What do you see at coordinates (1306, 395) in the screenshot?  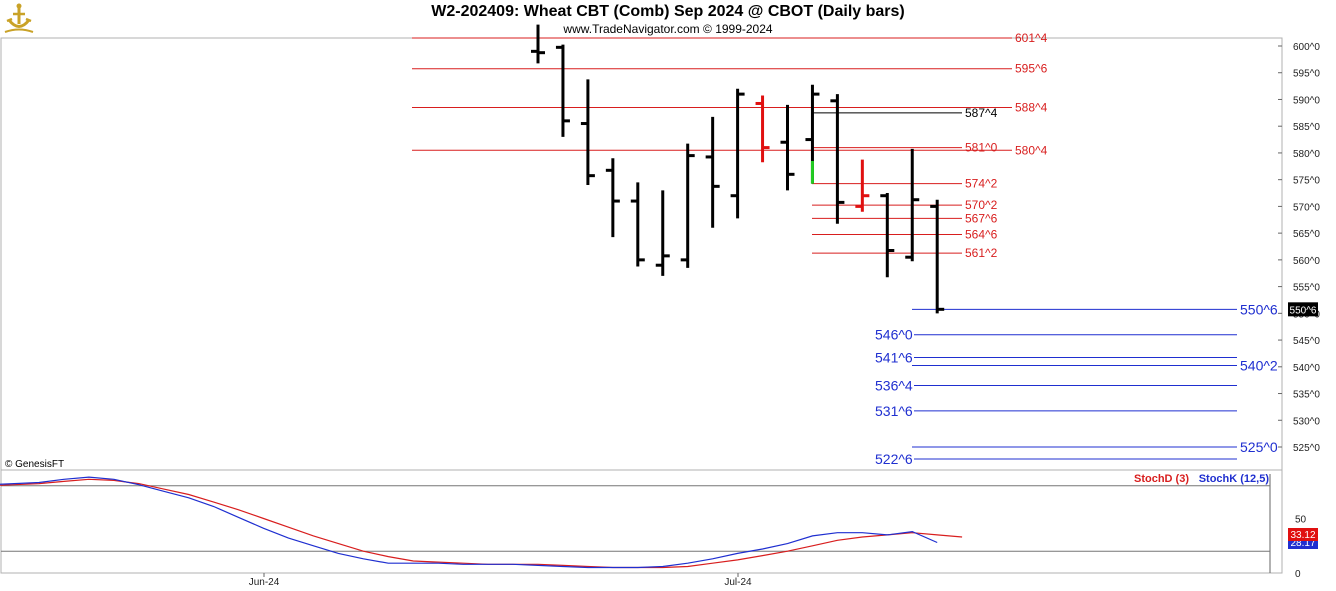 I see `price-tick-label: 535^0` at bounding box center [1306, 395].